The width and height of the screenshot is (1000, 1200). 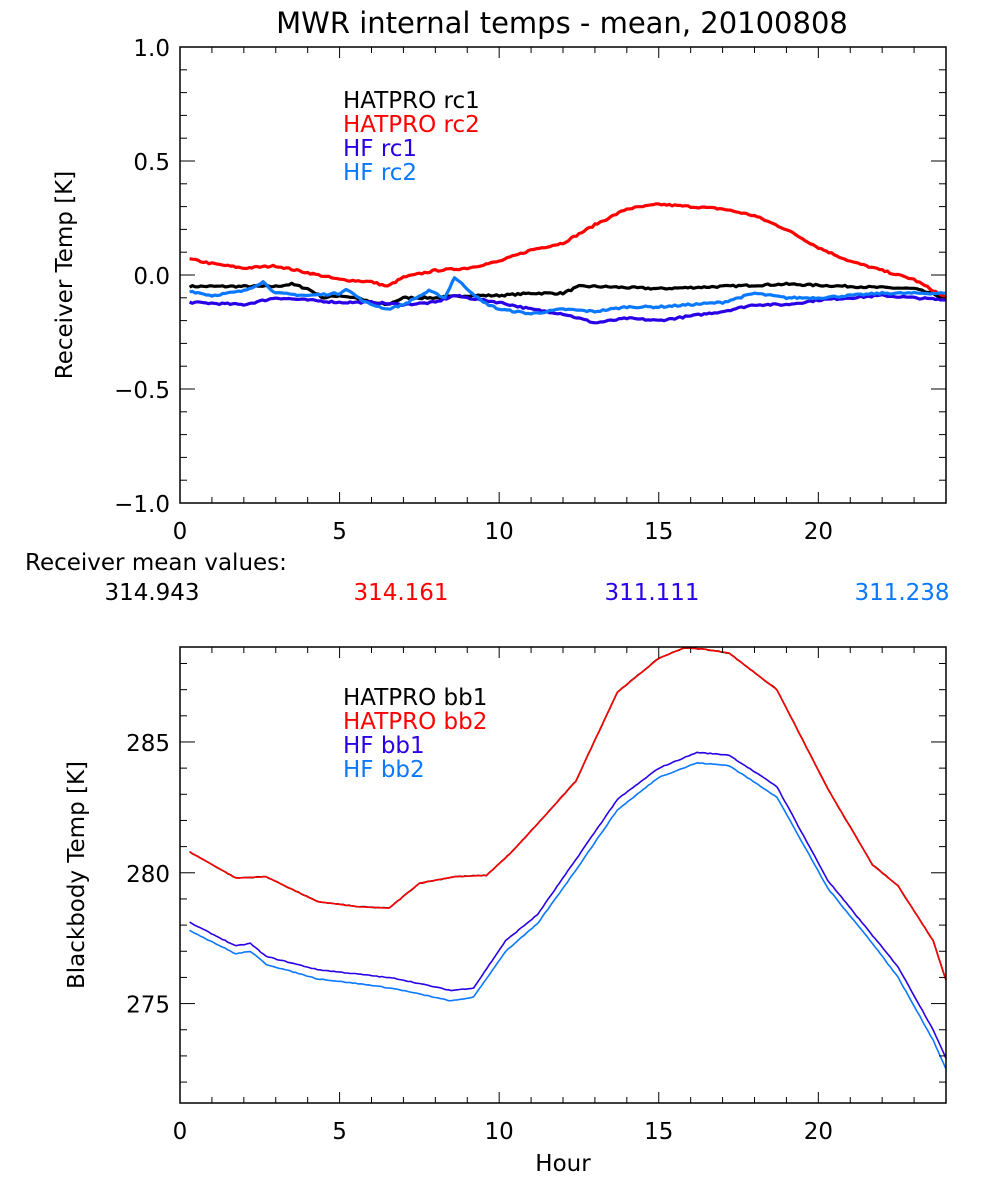 What do you see at coordinates (77, 875) in the screenshot?
I see `blackbody-ylabel: Blackbody Temp [K]` at bounding box center [77, 875].